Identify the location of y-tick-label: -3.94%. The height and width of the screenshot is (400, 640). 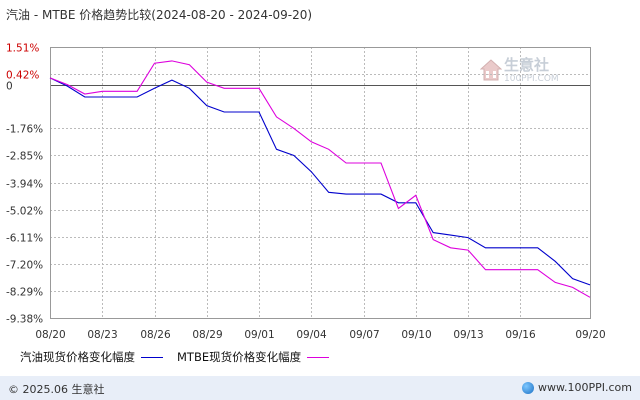
(24, 185).